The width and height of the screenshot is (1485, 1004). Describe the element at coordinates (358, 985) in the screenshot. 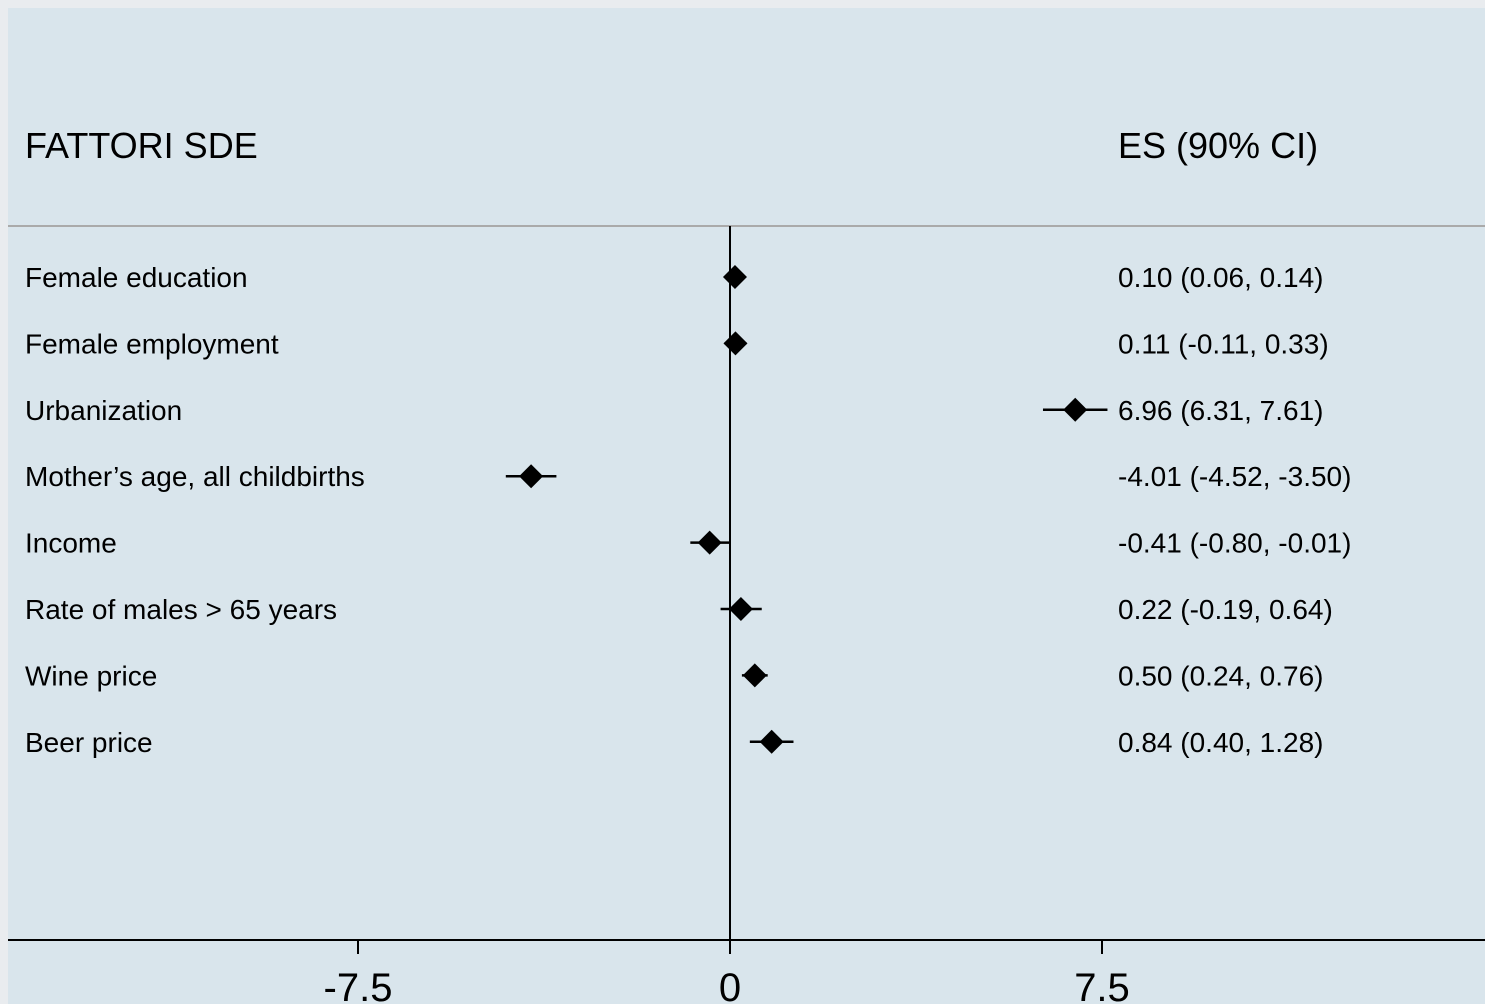

I see `x-tick-label: -7.5` at that location.